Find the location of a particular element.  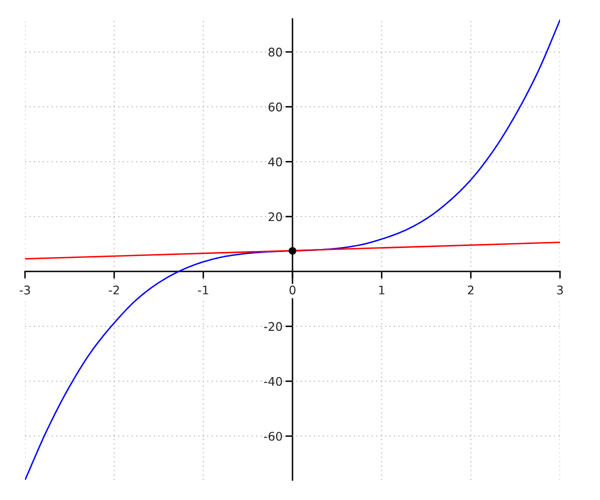

y-tick-label: 80 is located at coordinates (275, 52).